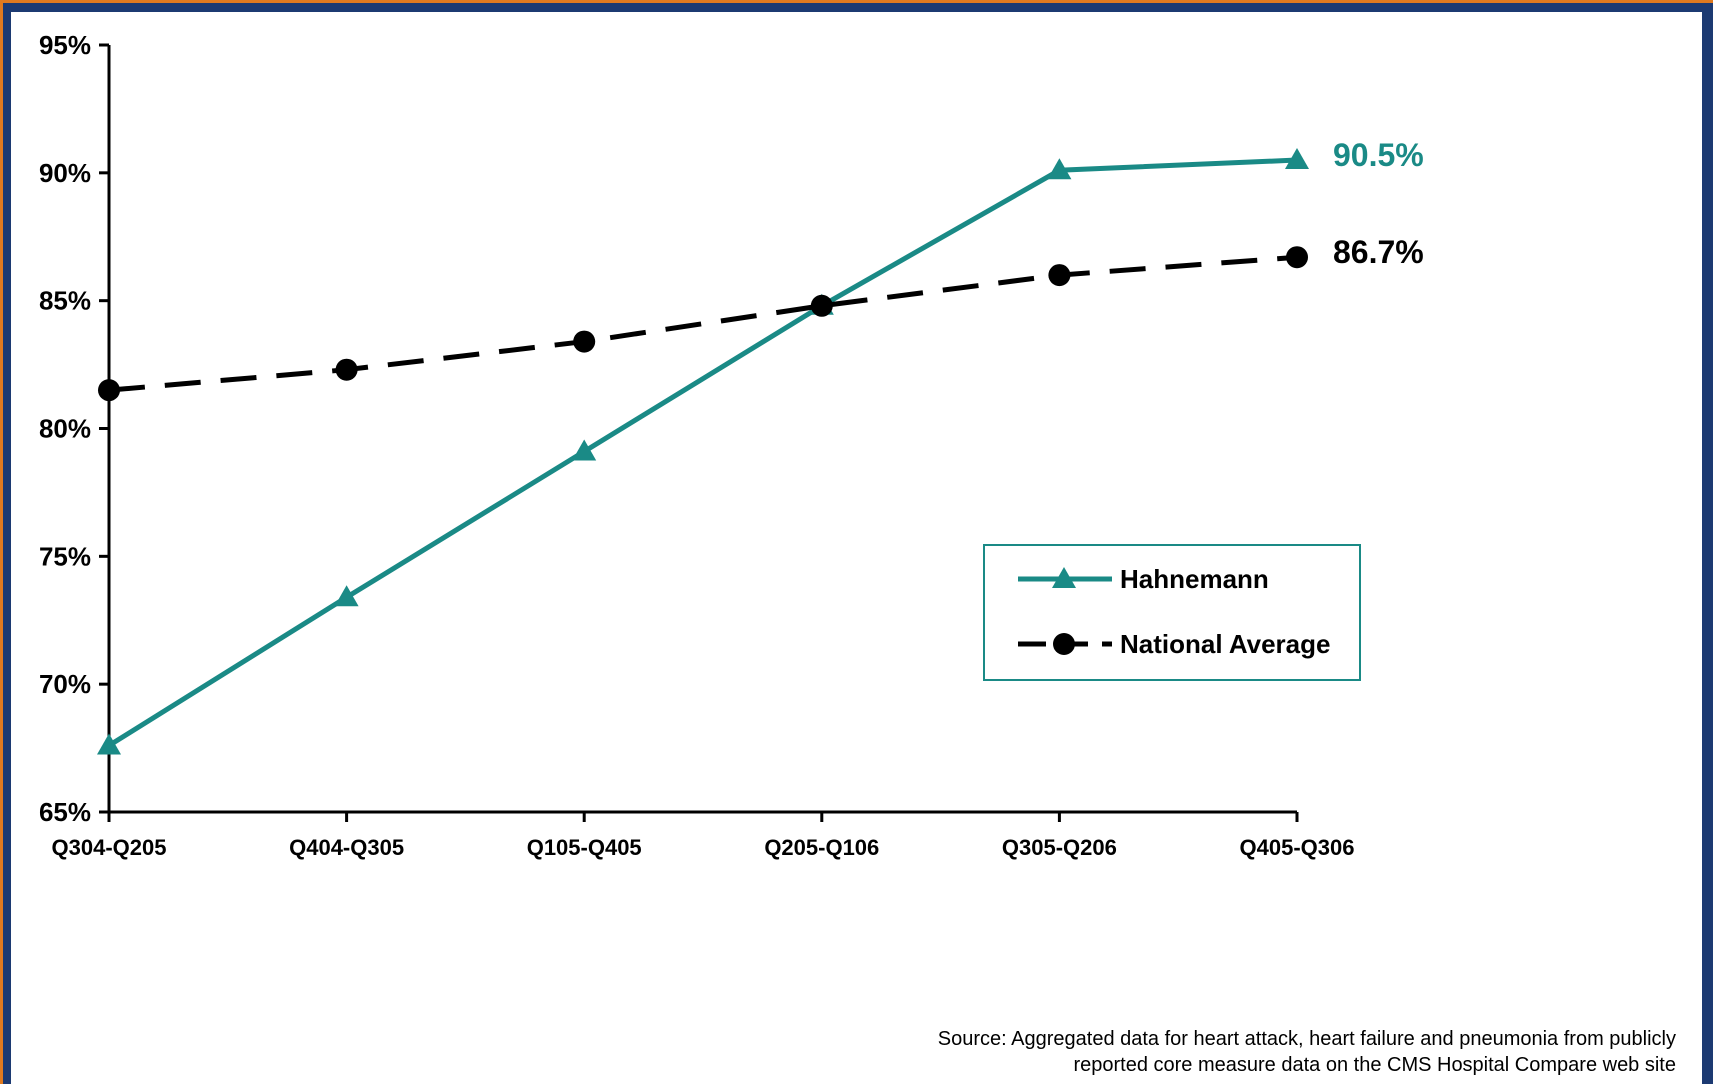 Image resolution: width=1713 pixels, height=1084 pixels. I want to click on legend: Hahnemann National Average, so click(1172, 612).